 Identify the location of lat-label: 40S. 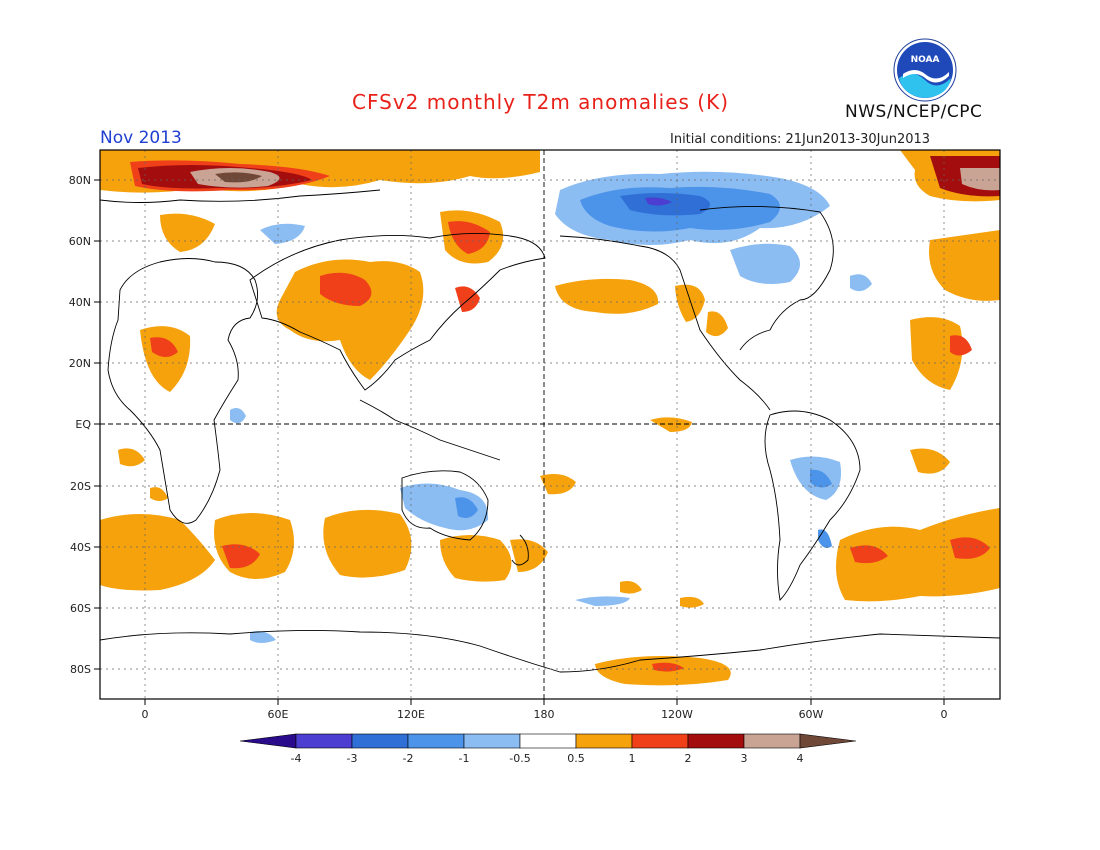
(80, 547).